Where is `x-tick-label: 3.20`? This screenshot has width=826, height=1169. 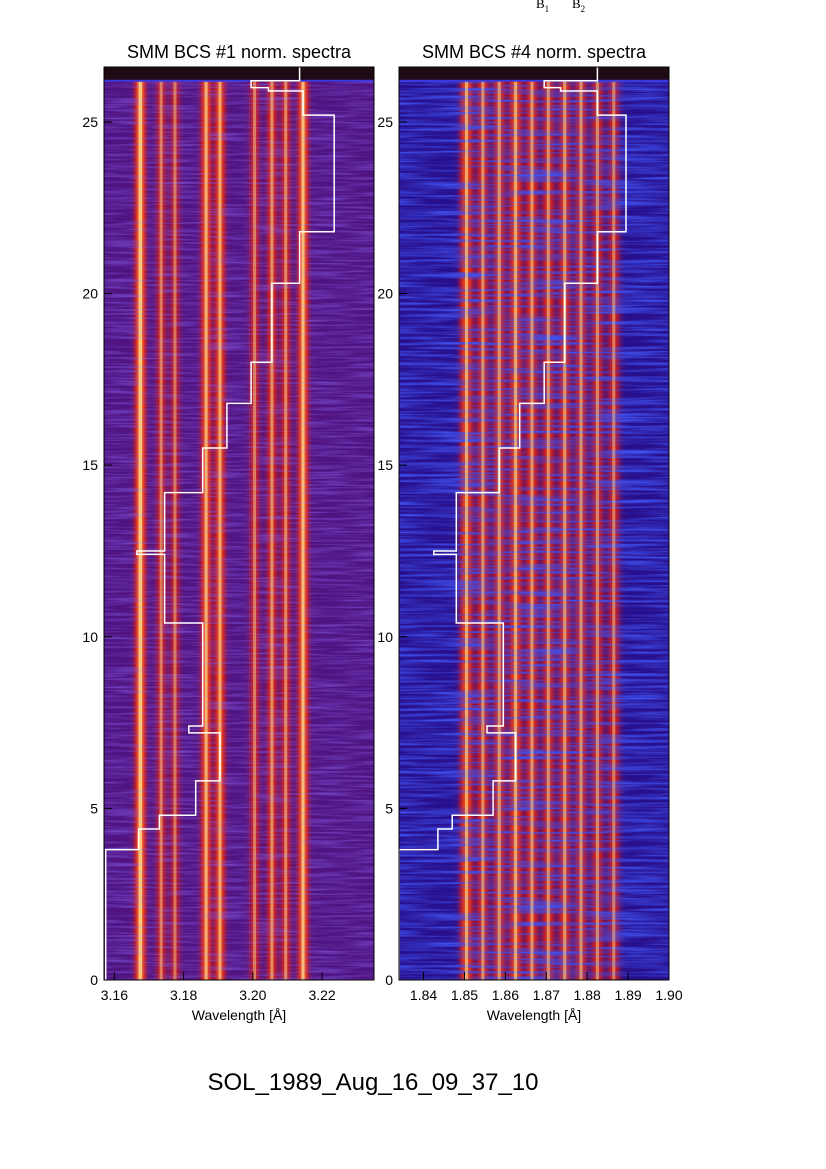 x-tick-label: 3.20 is located at coordinates (252, 995).